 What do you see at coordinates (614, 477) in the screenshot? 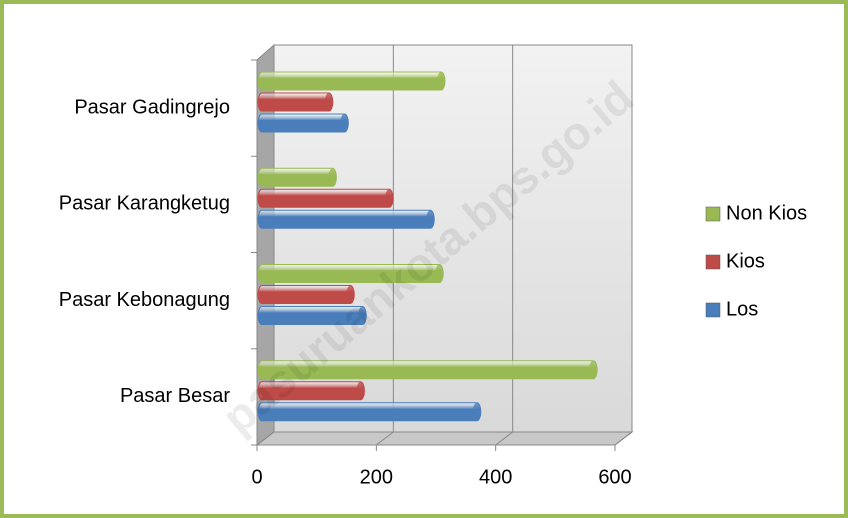
I see `x-tick-label: 600` at bounding box center [614, 477].